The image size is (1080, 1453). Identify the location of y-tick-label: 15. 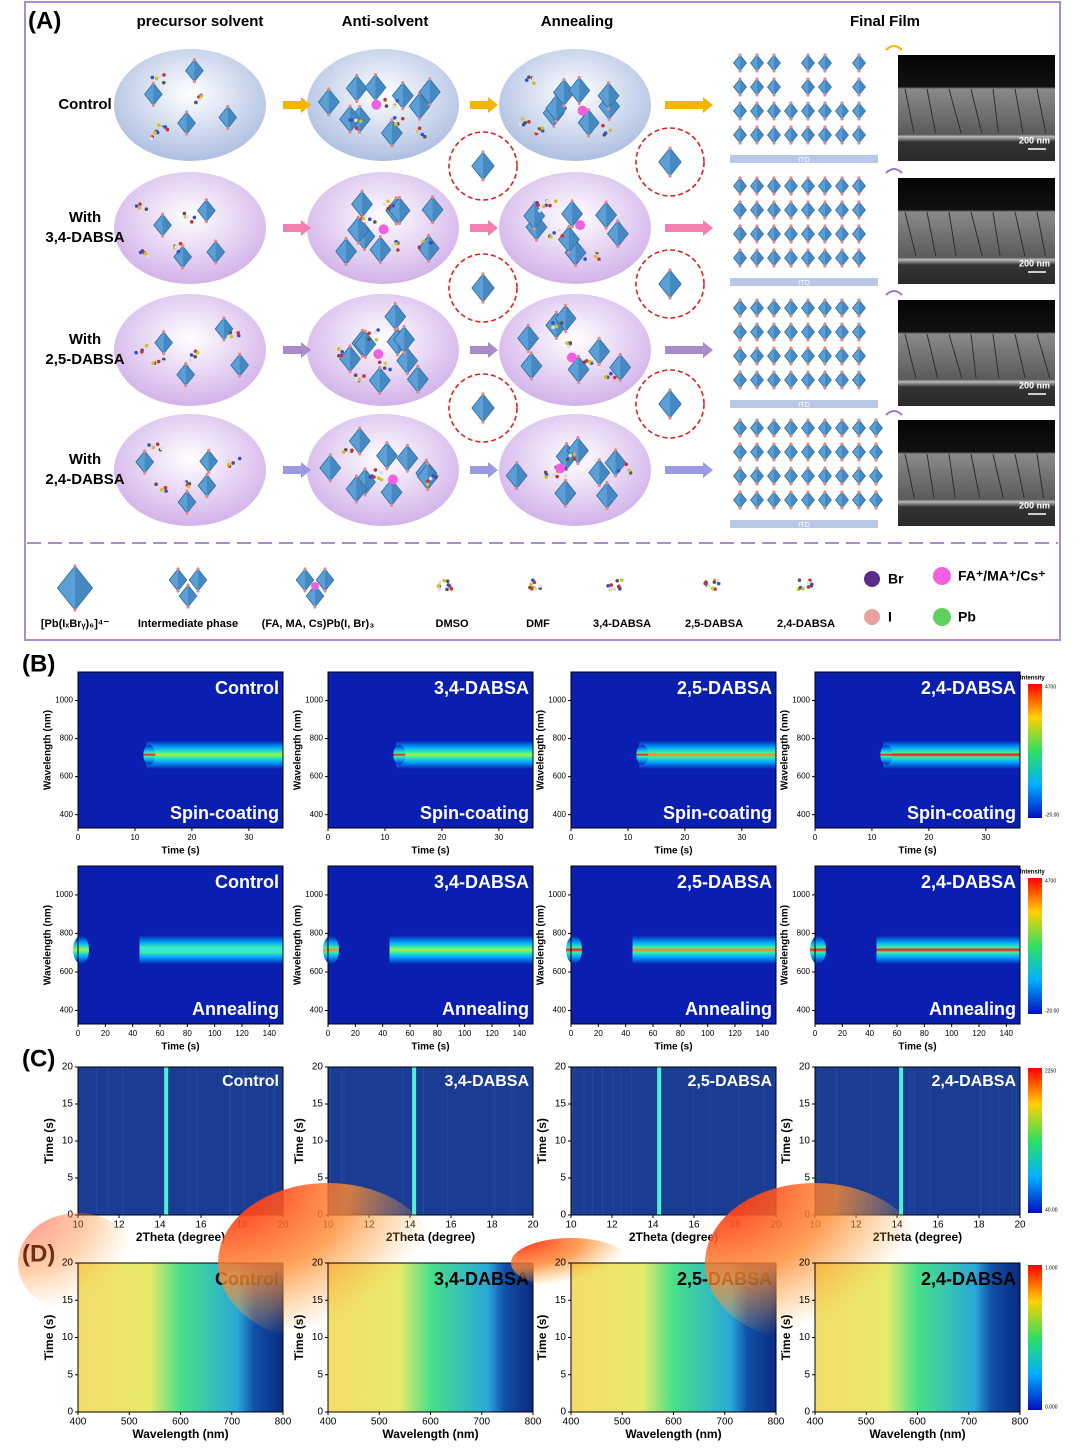
(805, 1104).